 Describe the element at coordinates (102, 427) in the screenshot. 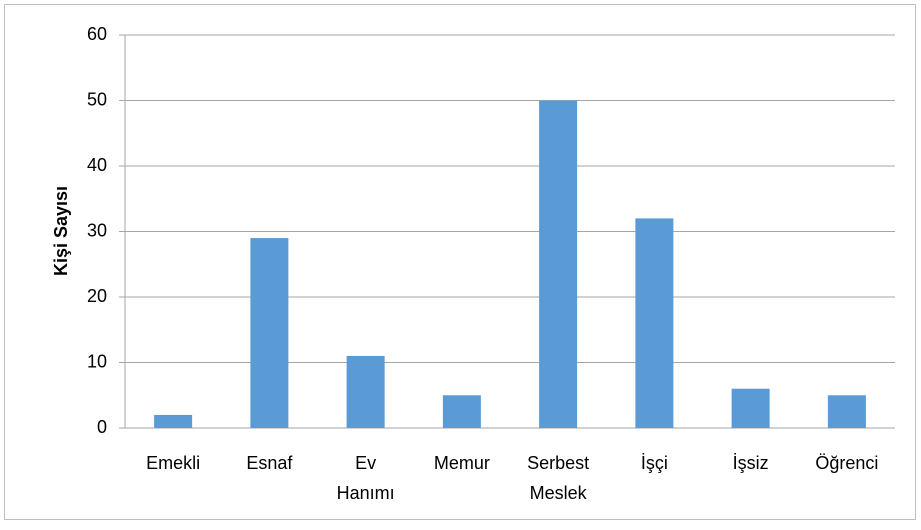

I see `y-tick-label: 0` at that location.